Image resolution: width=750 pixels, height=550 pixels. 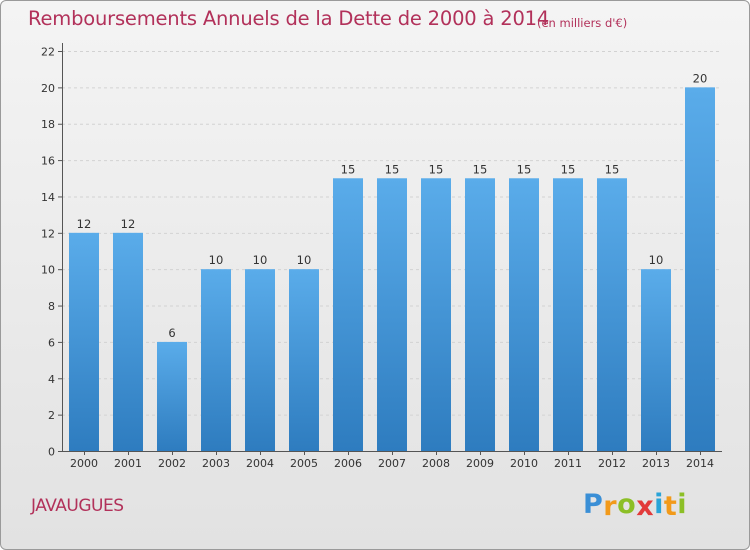 I want to click on x-tick-label: 2009, so click(x=480, y=463).